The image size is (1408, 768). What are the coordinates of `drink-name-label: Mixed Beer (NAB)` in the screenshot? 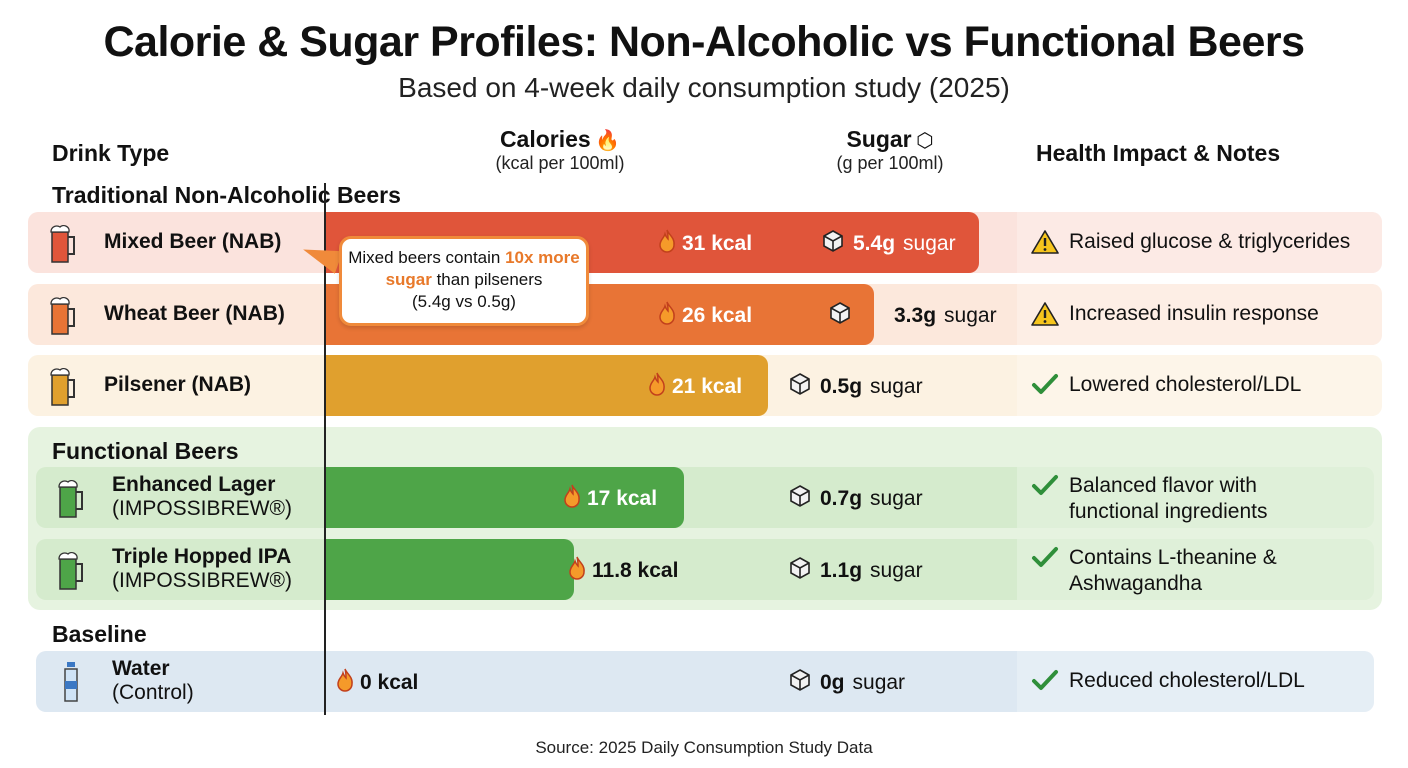 It's located at (193, 241).